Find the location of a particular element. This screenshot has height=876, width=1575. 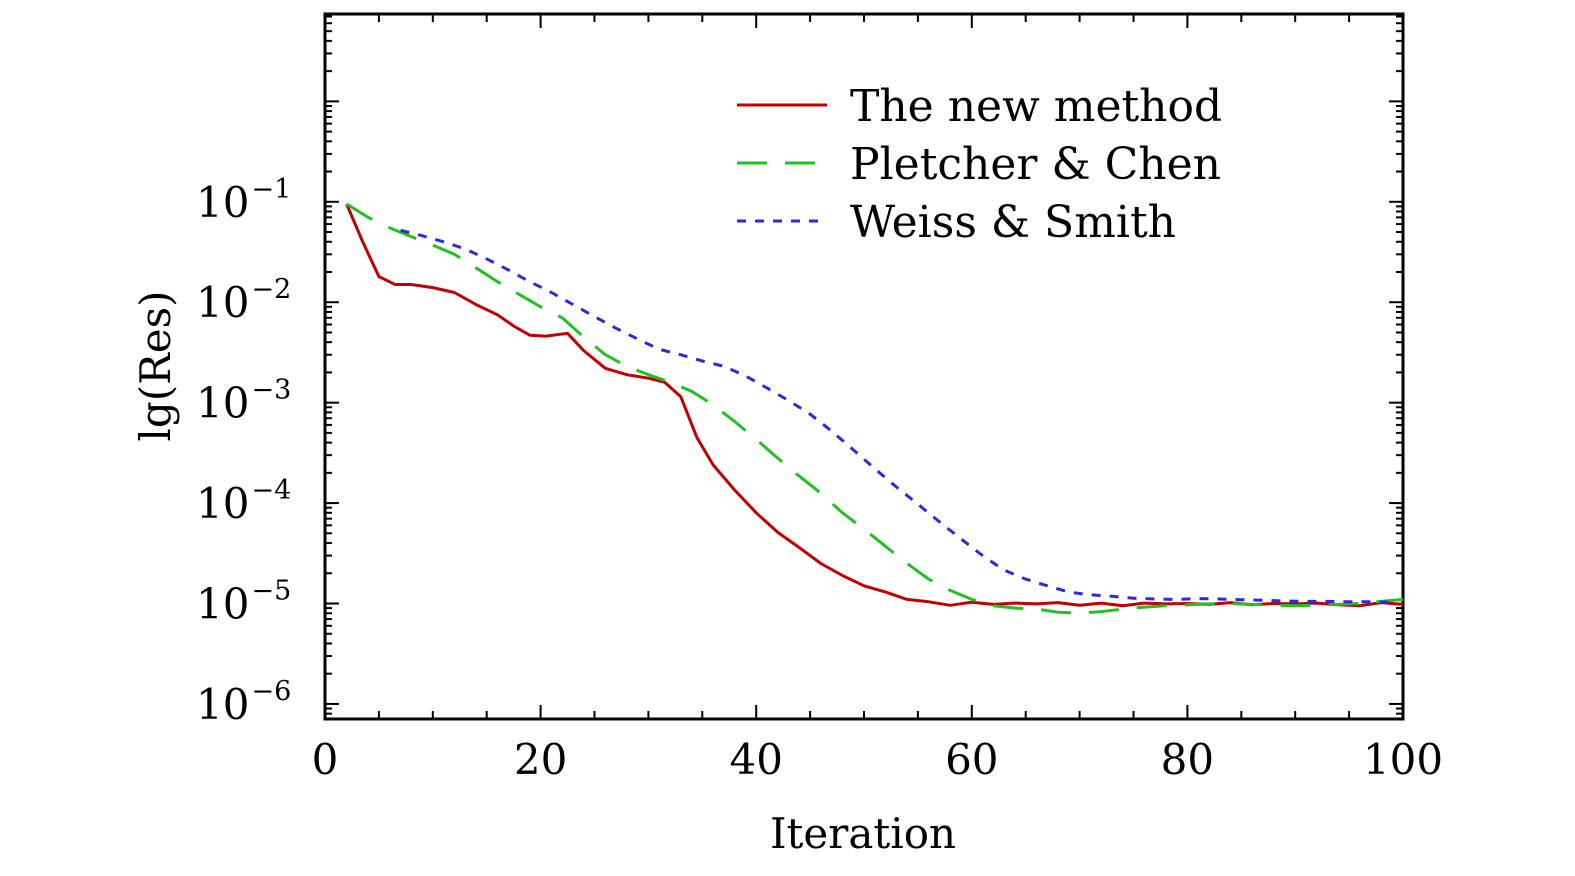

y-tick-exponent: −3 is located at coordinates (271, 390).